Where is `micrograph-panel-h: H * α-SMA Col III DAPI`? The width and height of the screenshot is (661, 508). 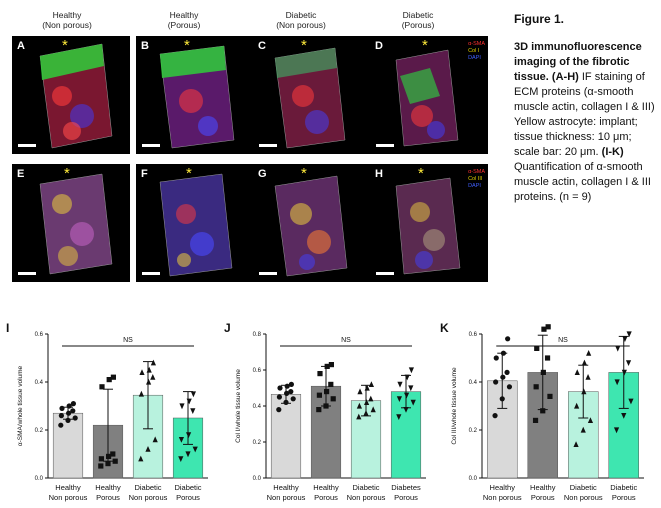 micrograph-panel-h: H * α-SMA Col III DAPI is located at coordinates (429, 223).